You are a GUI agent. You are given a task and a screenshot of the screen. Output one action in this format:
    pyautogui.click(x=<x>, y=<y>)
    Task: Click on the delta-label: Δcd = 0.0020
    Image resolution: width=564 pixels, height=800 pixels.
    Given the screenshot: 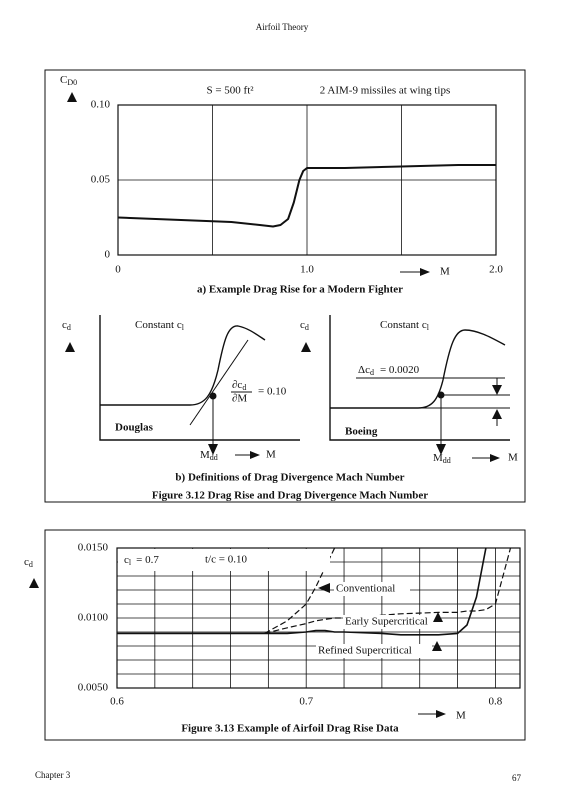 What is the action you would take?
    pyautogui.click(x=389, y=370)
    